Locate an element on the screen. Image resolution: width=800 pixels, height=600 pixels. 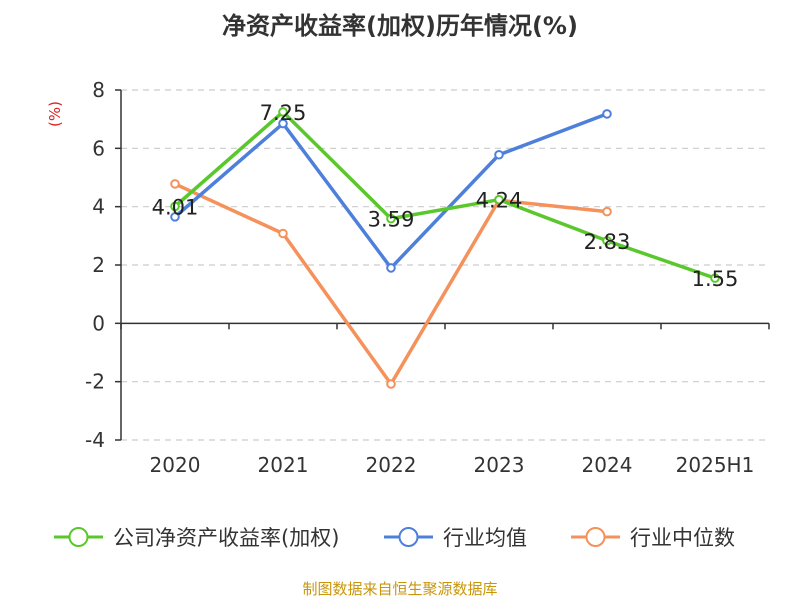
data-label: 4.24 is located at coordinates (499, 201).